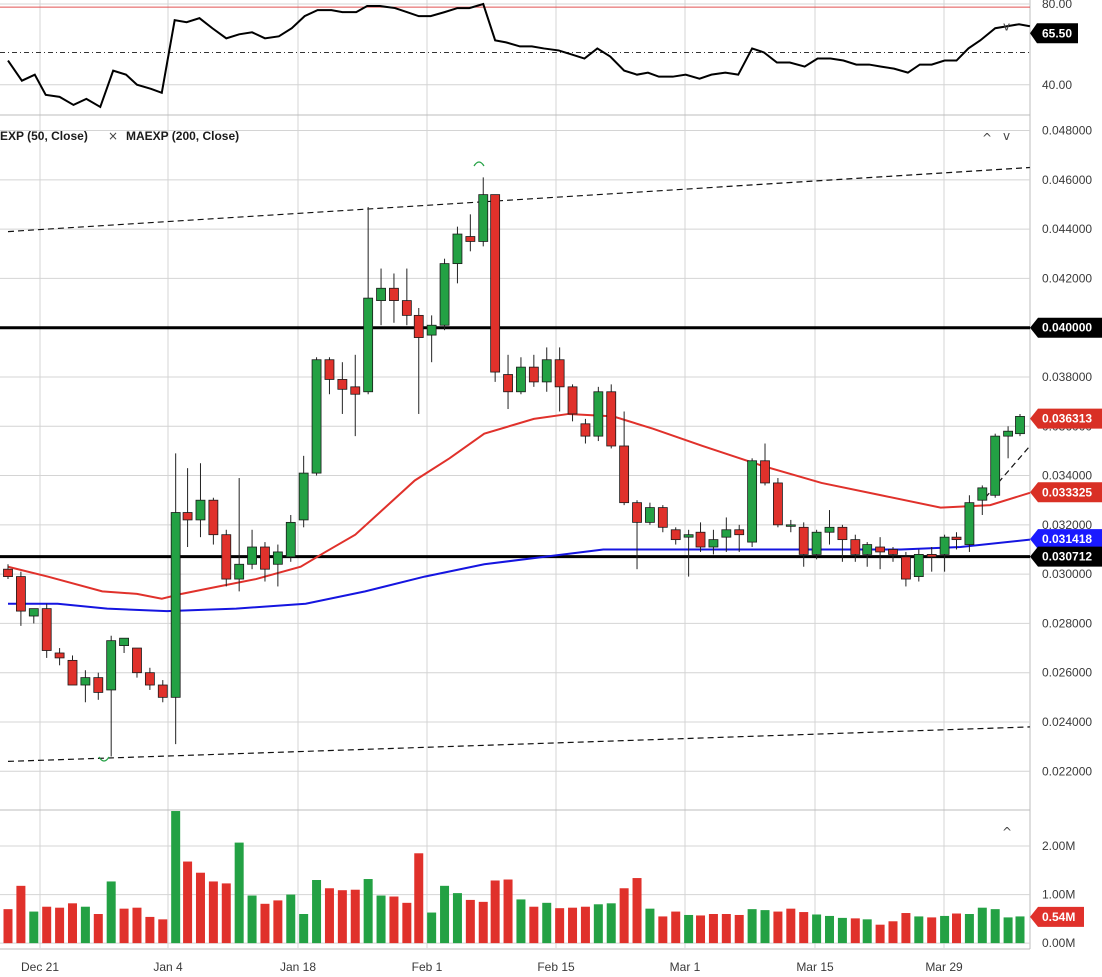 Image resolution: width=1102 pixels, height=977 pixels. I want to click on volume-collapse-icon: ^, so click(1007, 832).